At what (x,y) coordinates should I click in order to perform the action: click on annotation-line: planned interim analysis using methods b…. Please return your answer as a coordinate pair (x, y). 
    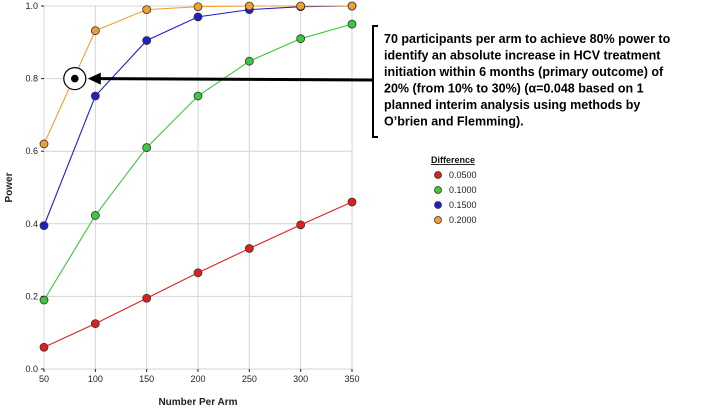
    Looking at the image, I should click on (512, 105).